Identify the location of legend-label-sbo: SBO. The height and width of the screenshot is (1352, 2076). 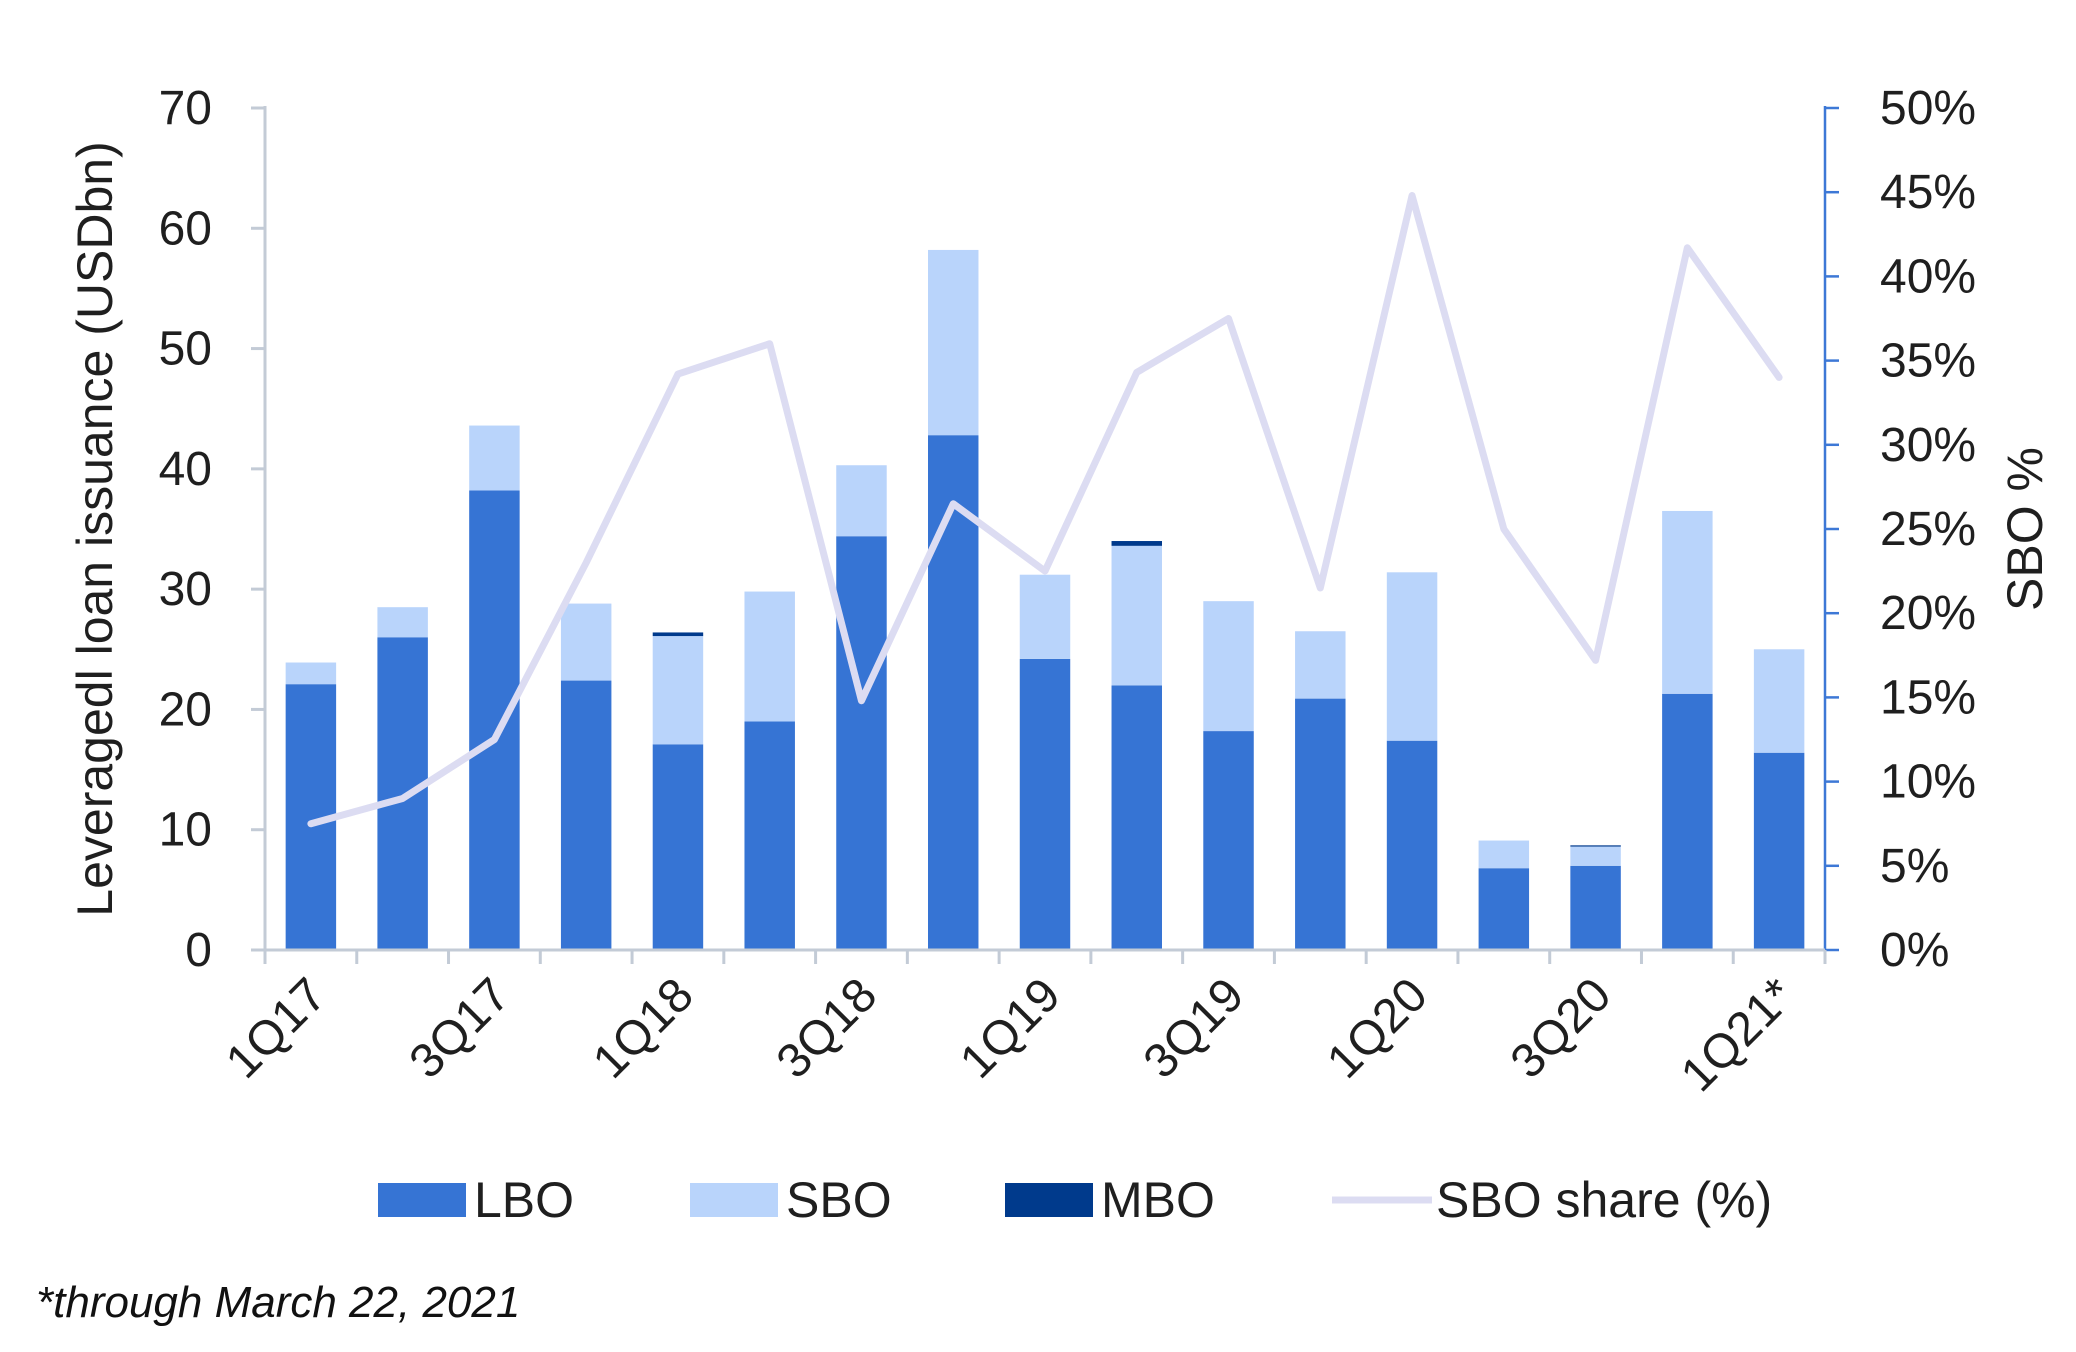
(839, 1200).